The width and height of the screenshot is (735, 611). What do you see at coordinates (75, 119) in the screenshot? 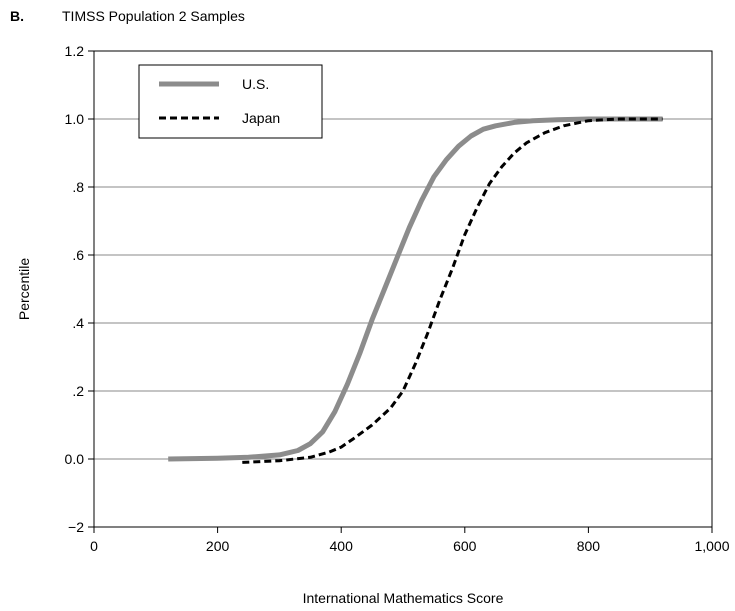
I see `y-tick-label: 1.0` at bounding box center [75, 119].